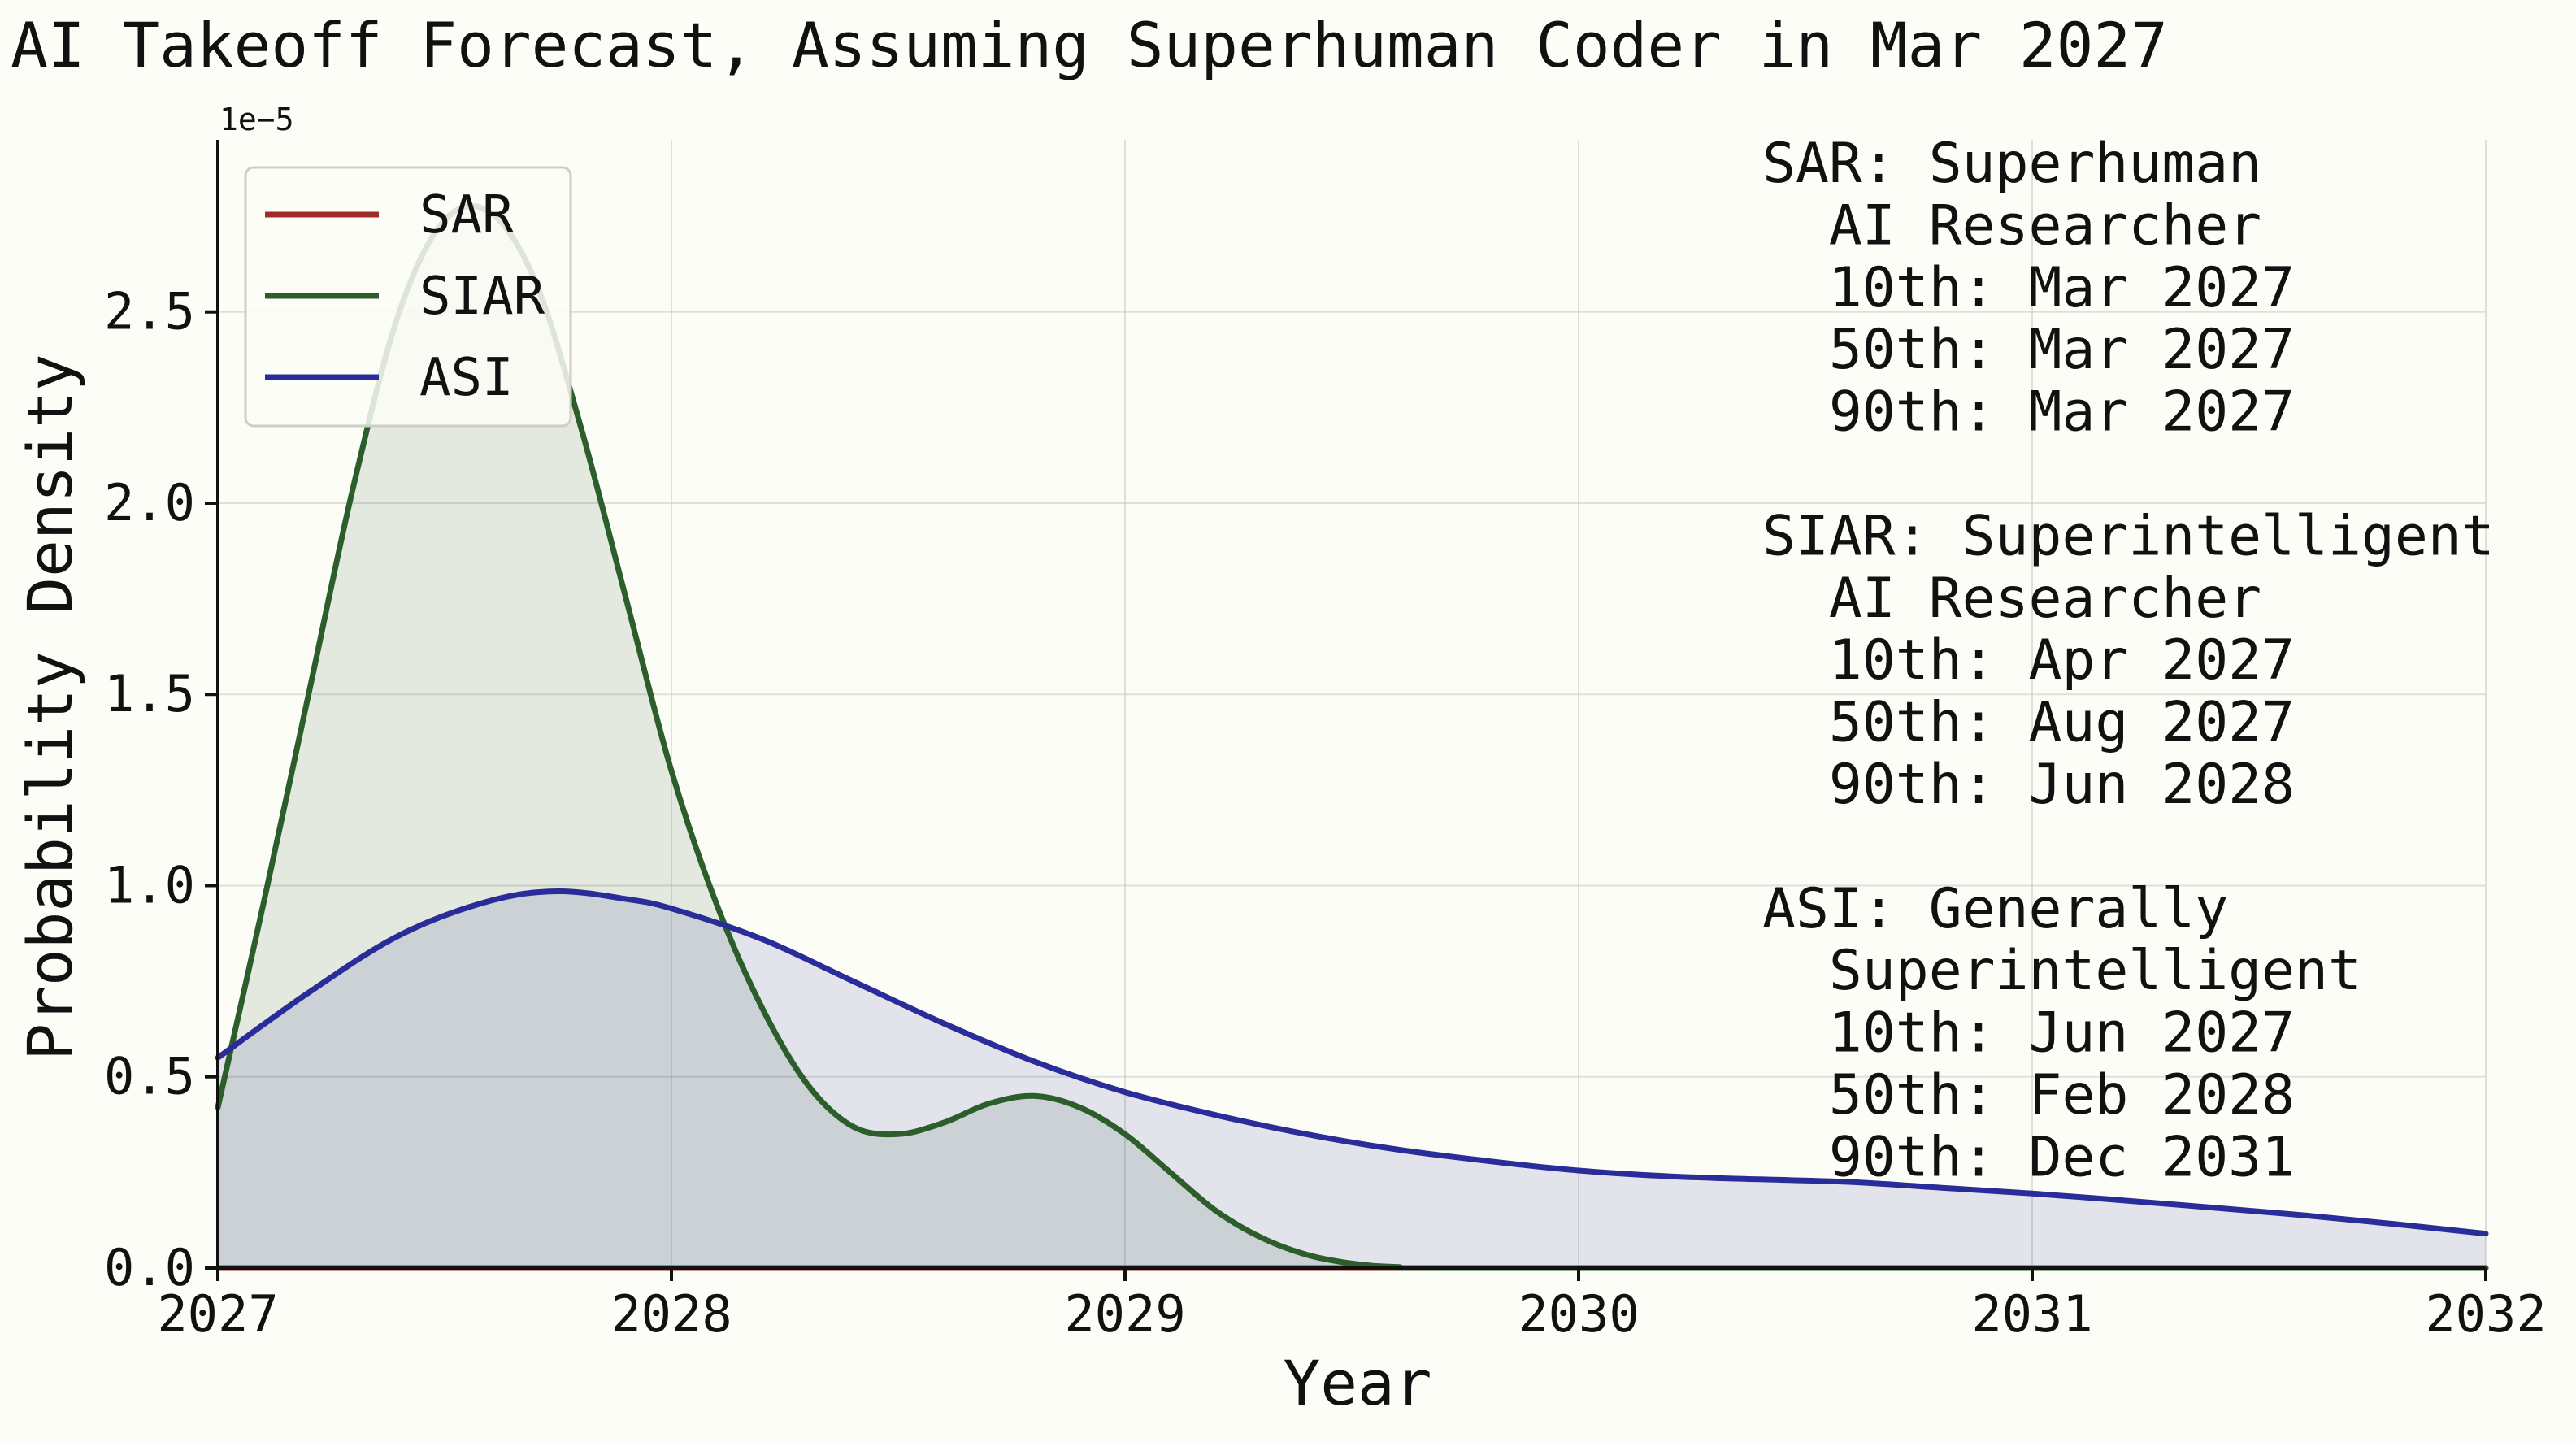 This screenshot has height=1442, width=2576. What do you see at coordinates (2028, 350) in the screenshot?
I see `annotation-line: 50th: Mar 2027` at bounding box center [2028, 350].